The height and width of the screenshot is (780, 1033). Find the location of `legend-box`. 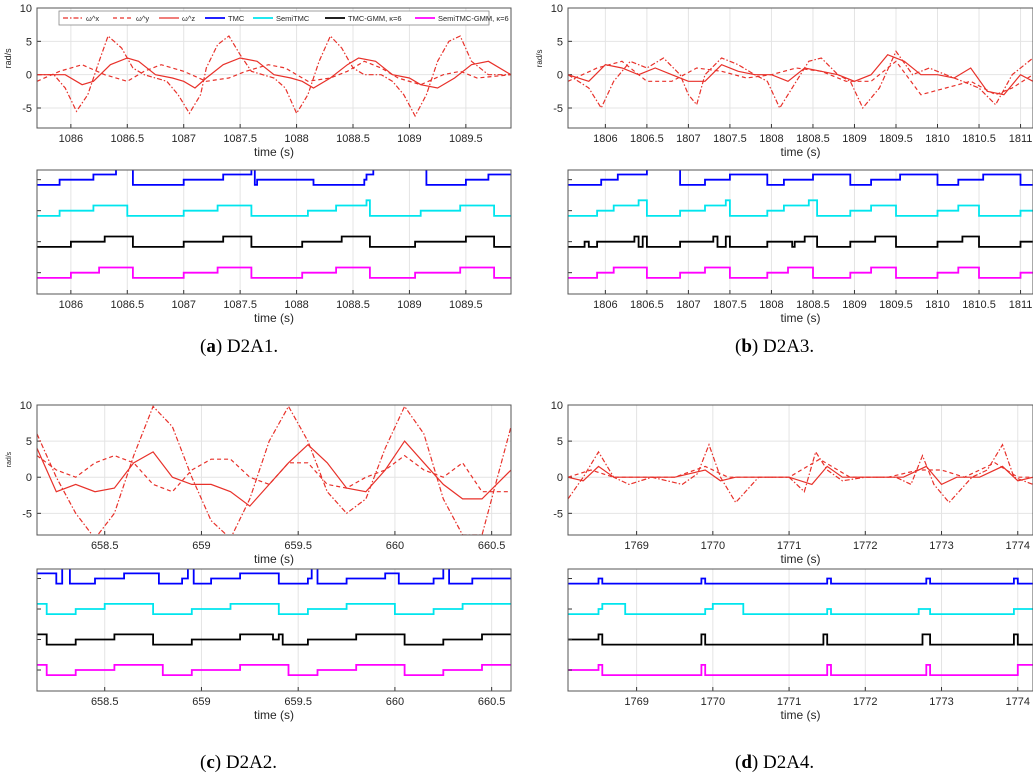

legend-box is located at coordinates (274, 18).